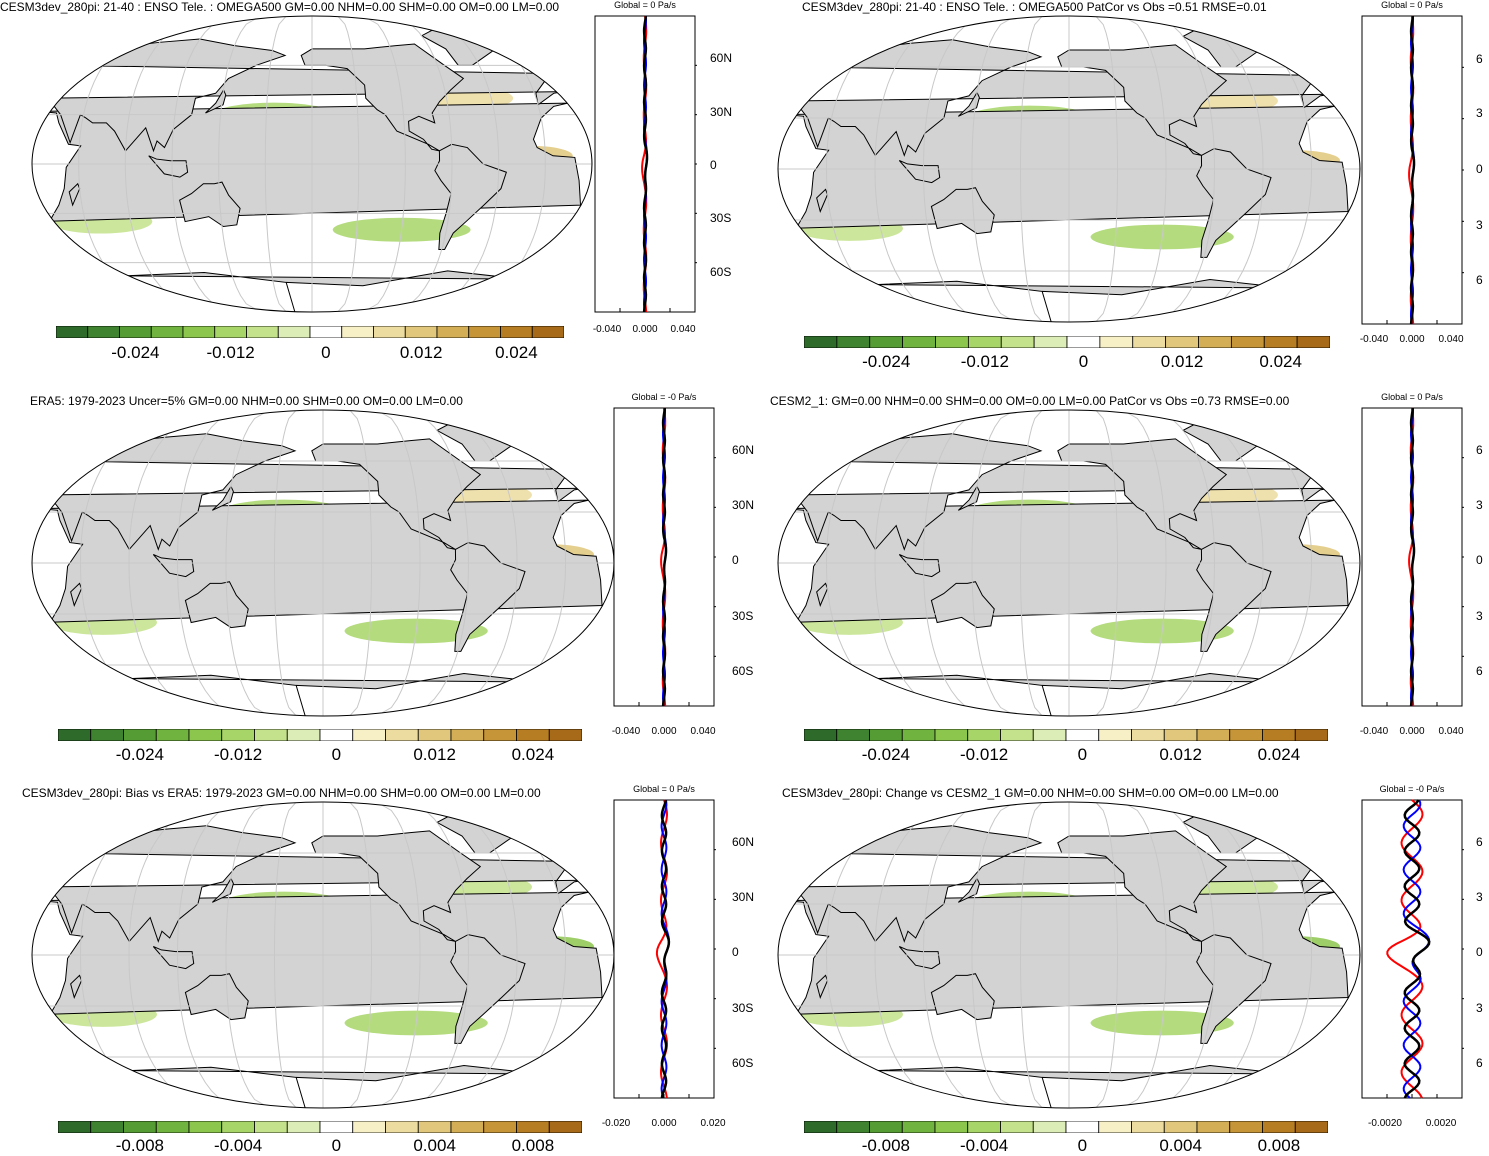  What do you see at coordinates (1479, 59) in the screenshot?
I see `lat-label: 6` at bounding box center [1479, 59].